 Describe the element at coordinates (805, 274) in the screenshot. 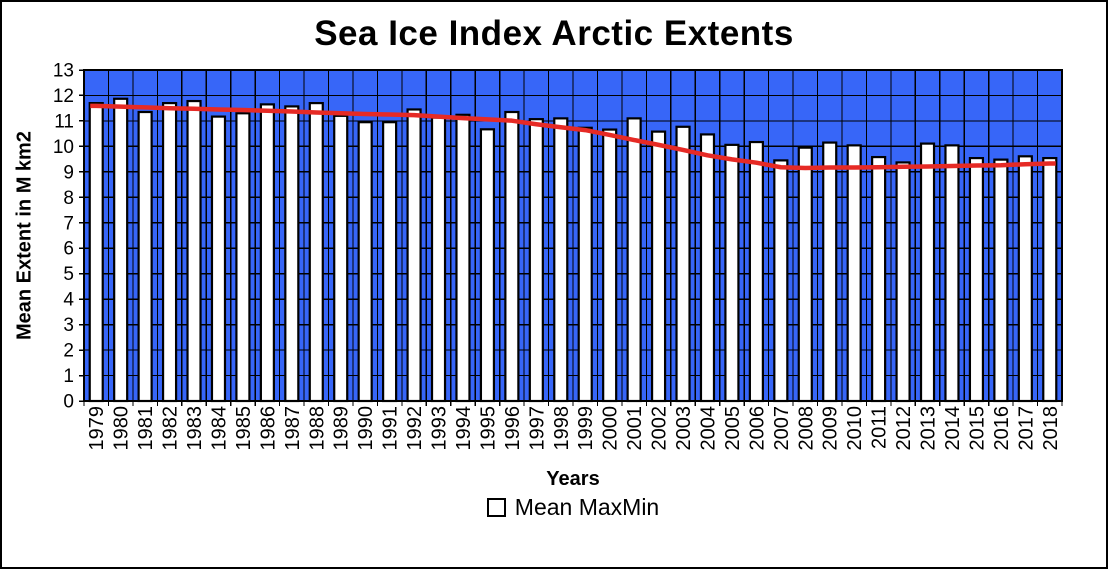

I see `bar-2008` at that location.